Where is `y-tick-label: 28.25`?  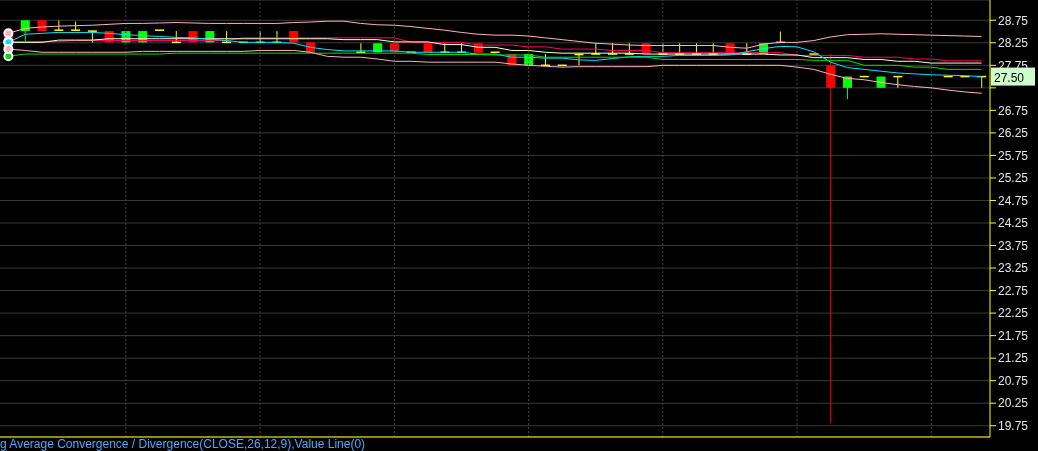
y-tick-label: 28.25 is located at coordinates (1013, 43).